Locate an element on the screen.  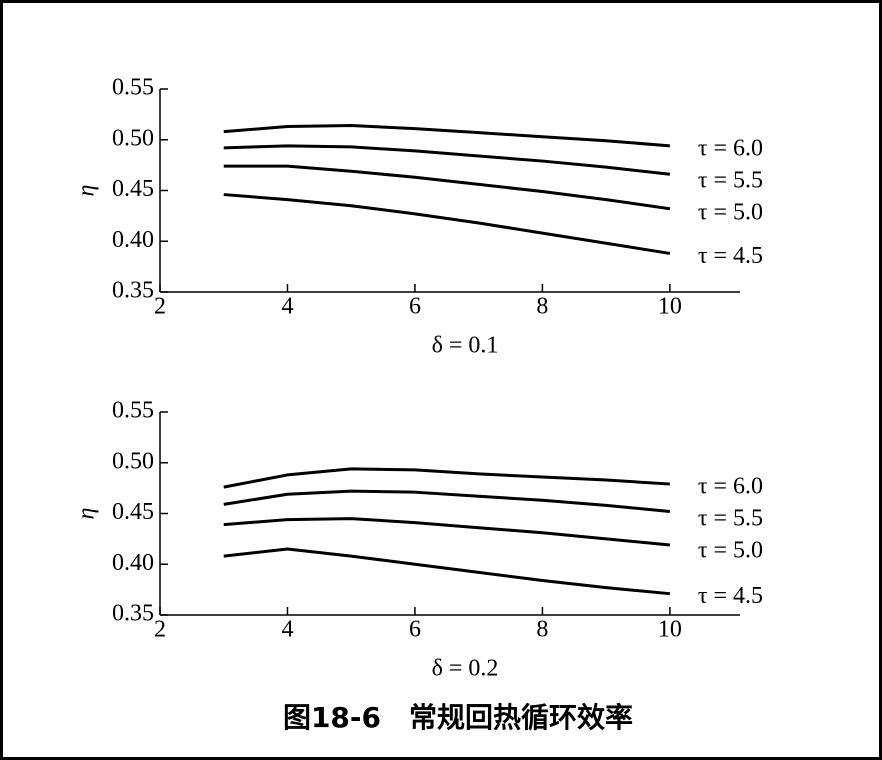
figure-caption: 图18-6 常规回热循环效率 is located at coordinates (458, 717).